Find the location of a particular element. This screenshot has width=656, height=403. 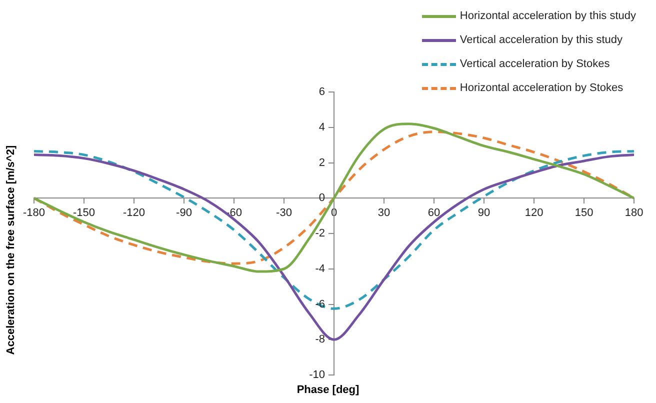

x-tick-label: 120 is located at coordinates (534, 212).